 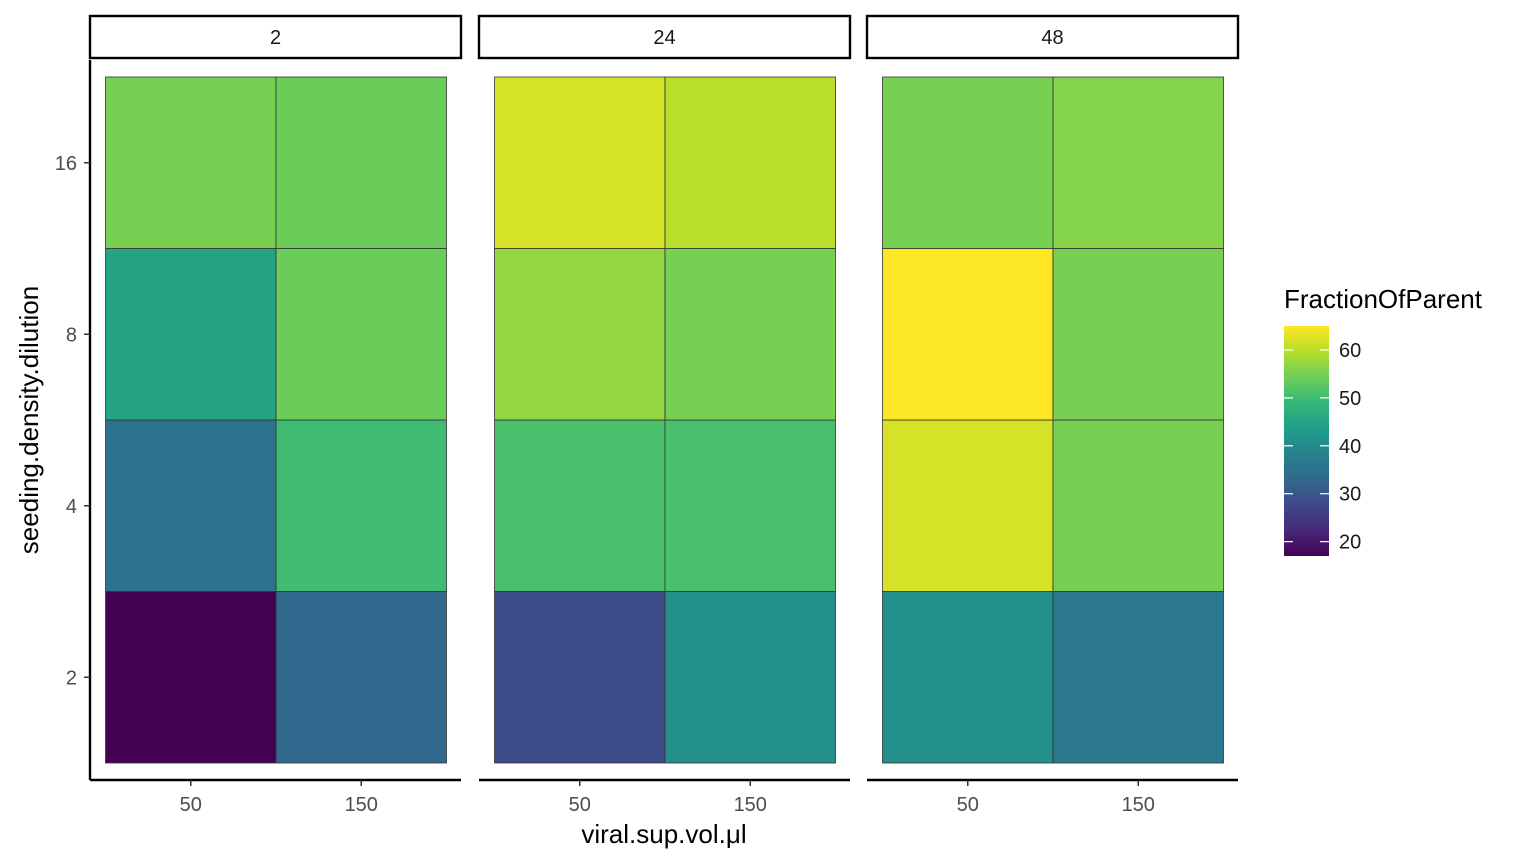 I want to click on facet-strip-label: 48, so click(x=1052, y=38).